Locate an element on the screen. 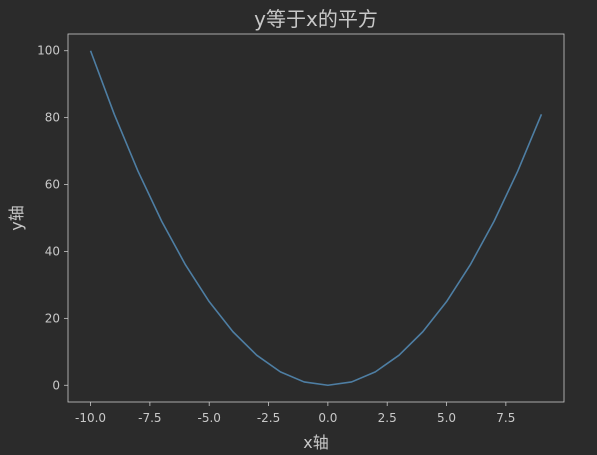 This screenshot has width=597, height=455. y-tick-label: 80 is located at coordinates (52, 118).